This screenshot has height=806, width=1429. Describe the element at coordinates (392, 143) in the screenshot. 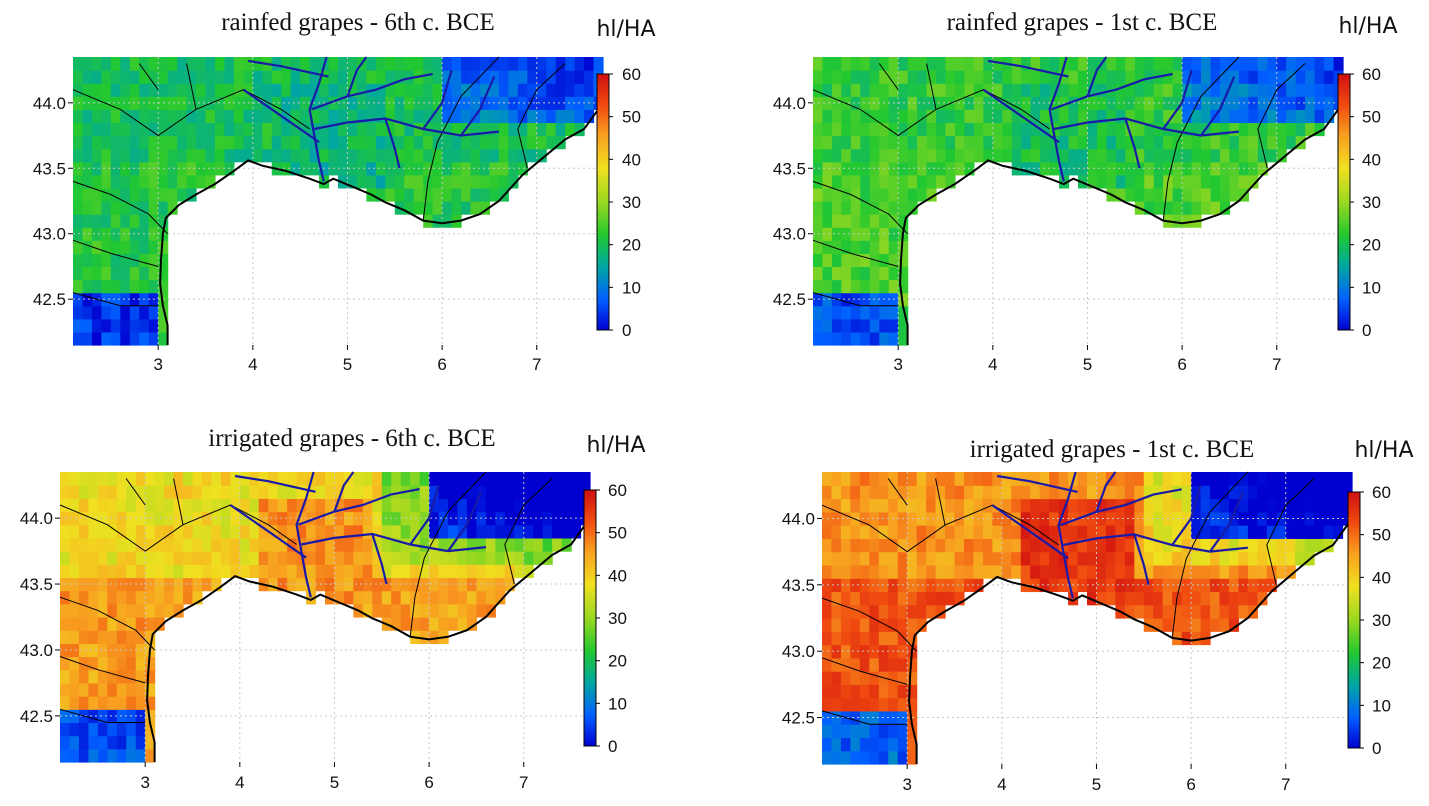

I see `river` at that location.